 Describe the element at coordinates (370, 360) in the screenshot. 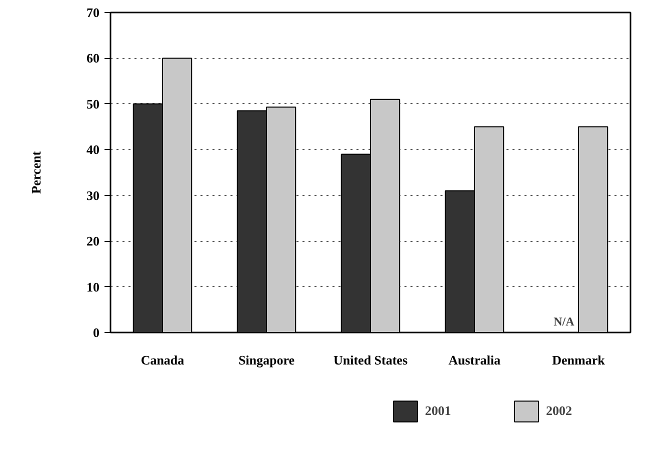

I see `x-tick-label: United States` at that location.